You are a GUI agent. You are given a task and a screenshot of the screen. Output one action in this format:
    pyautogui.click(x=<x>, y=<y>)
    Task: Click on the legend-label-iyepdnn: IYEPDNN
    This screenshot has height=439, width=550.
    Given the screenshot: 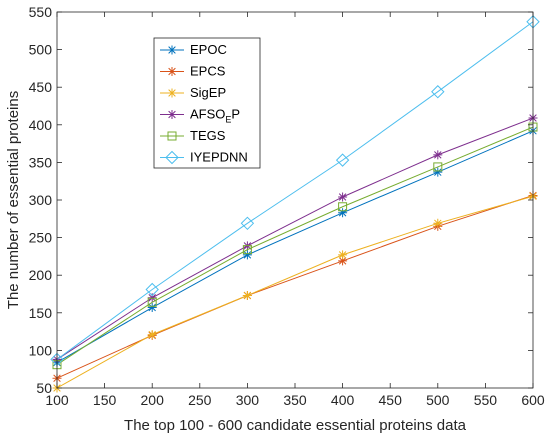 What is the action you would take?
    pyautogui.click(x=219, y=157)
    